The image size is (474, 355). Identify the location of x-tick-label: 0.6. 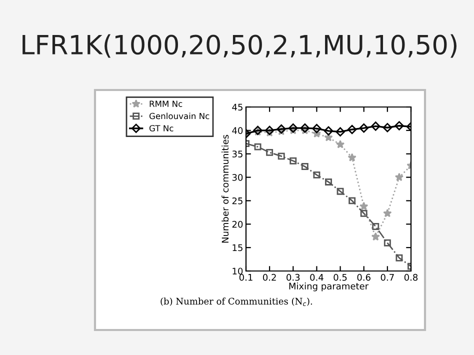
(363, 277).